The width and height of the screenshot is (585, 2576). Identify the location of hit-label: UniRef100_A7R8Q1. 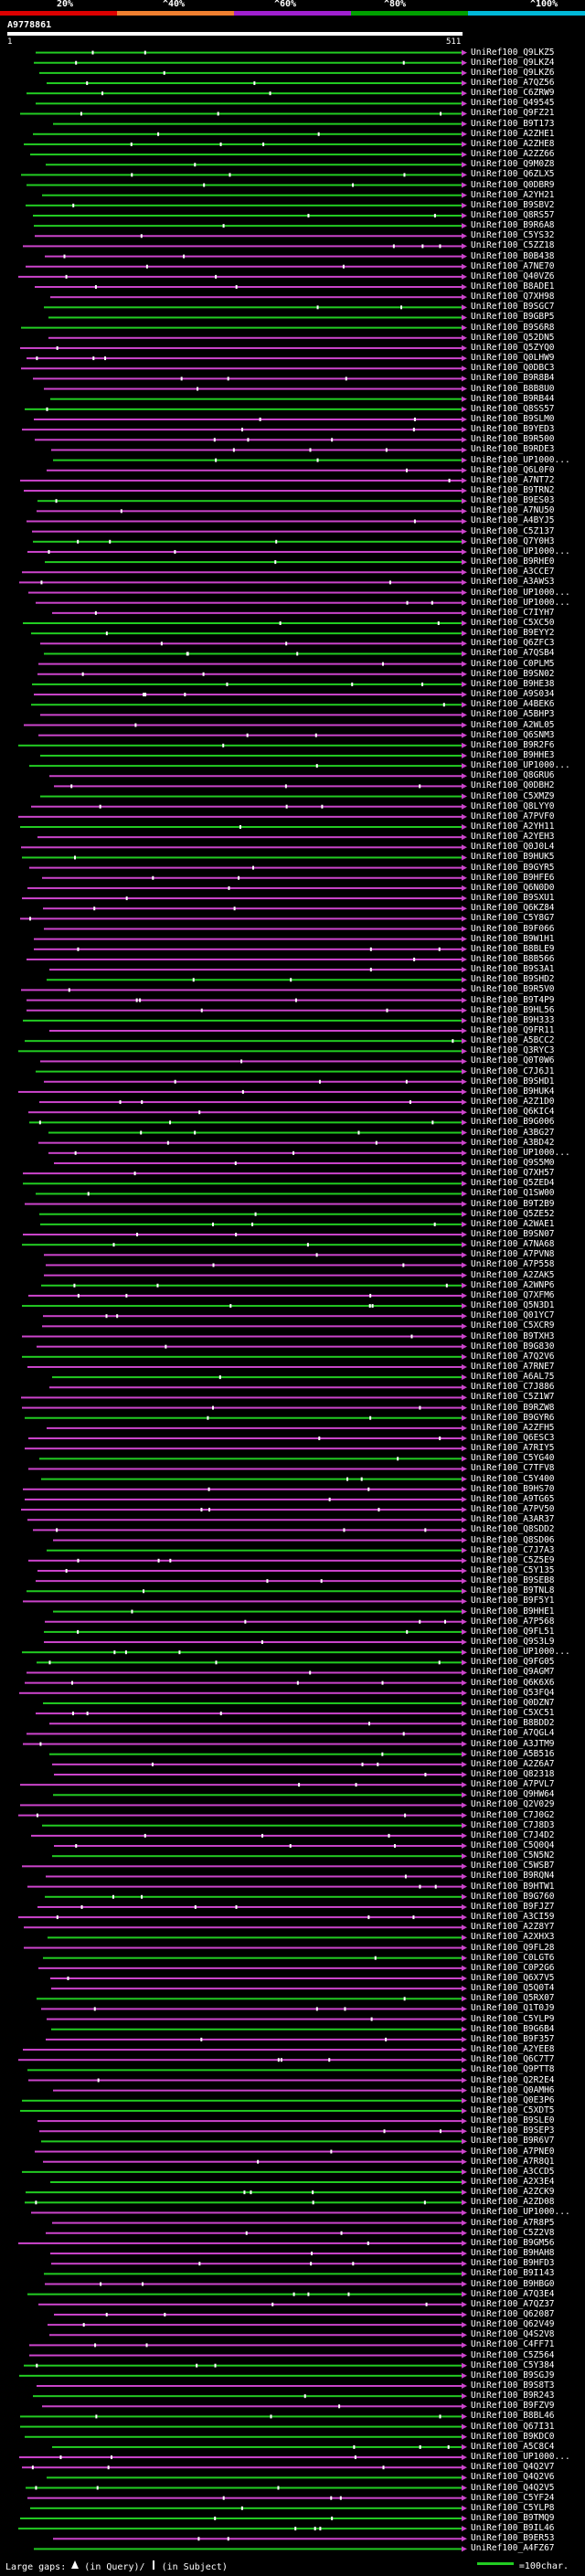
(513, 2161).